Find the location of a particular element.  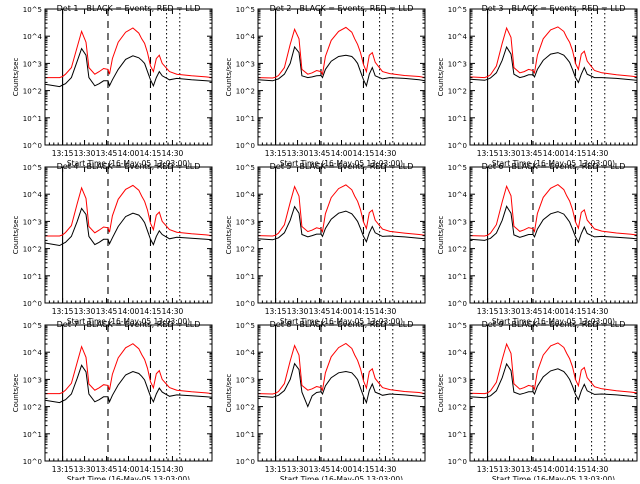

panel-title: Det 1 - BLACK = Events, RED = LLD is located at coordinates (129, 8).